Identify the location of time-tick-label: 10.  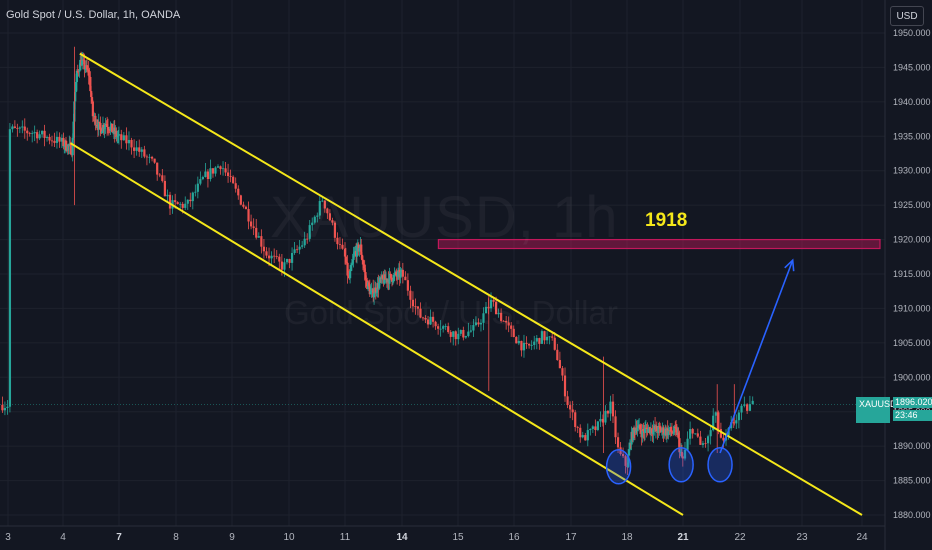
(289, 537).